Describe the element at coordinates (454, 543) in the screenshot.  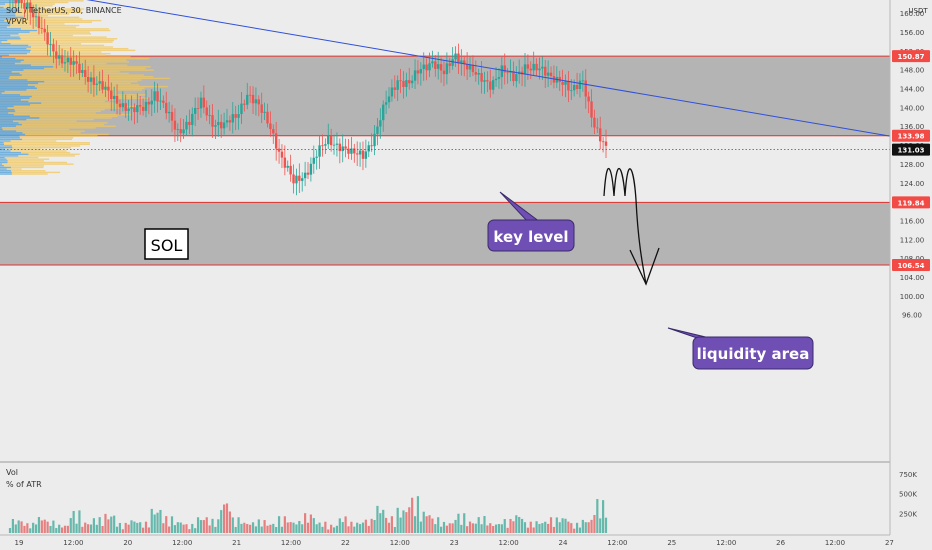
I see `time-tick-label: 23` at that location.